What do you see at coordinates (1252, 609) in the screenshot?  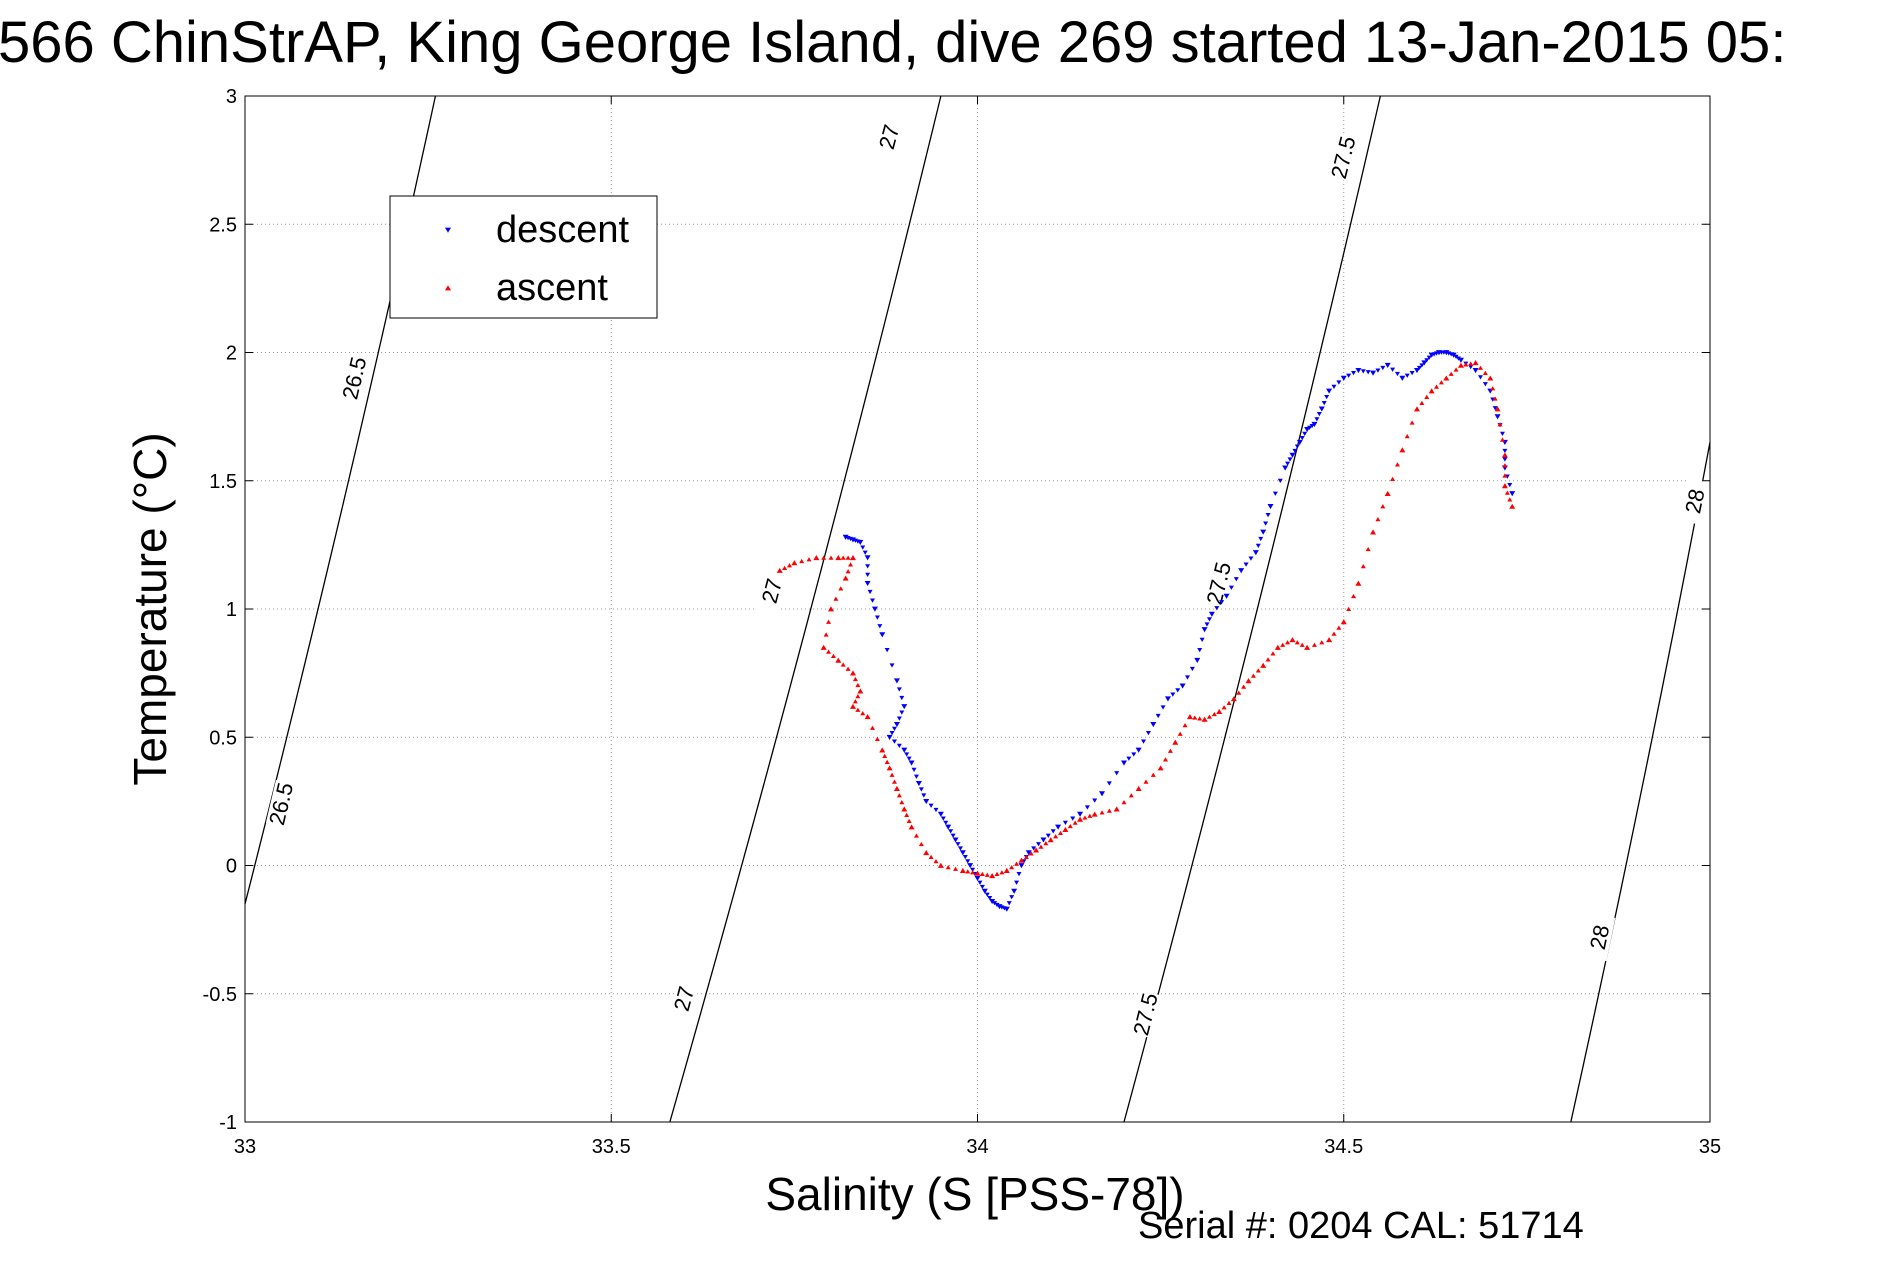 I see `density-contour-27.5` at bounding box center [1252, 609].